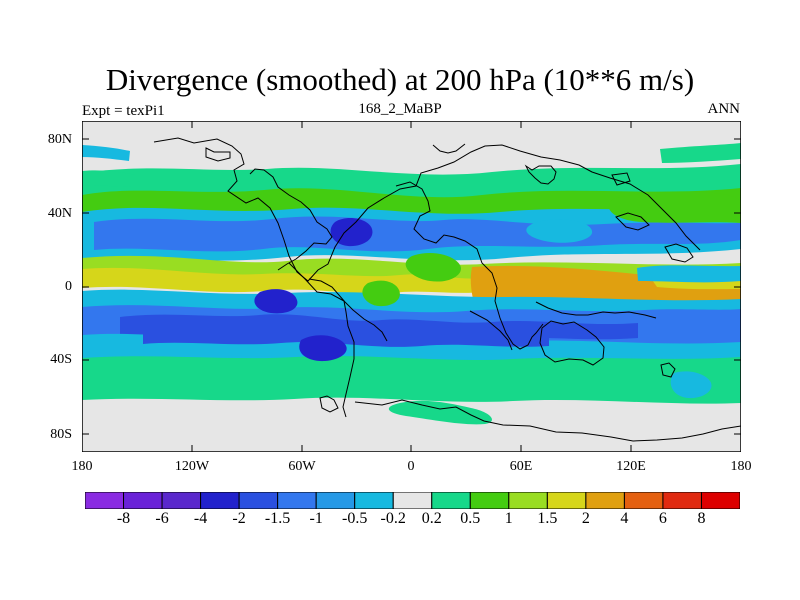  Describe the element at coordinates (547, 518) in the screenshot. I see `colorbar-label: 1.5` at that location.